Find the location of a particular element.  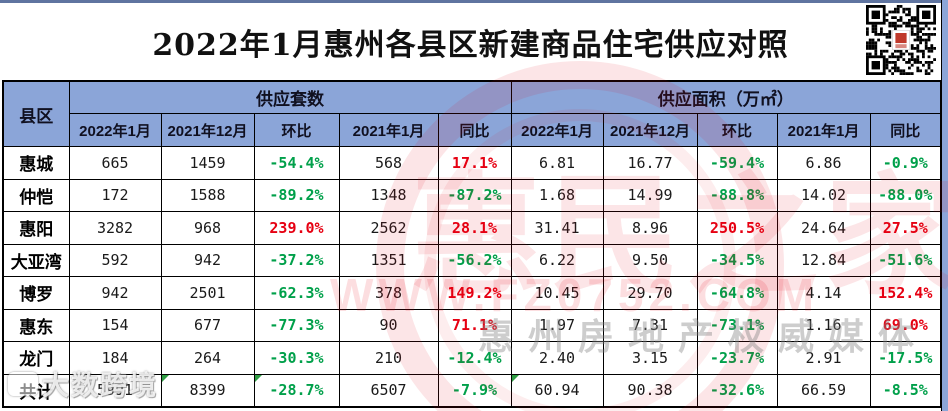

value-cell: 5991 is located at coordinates (115, 390).